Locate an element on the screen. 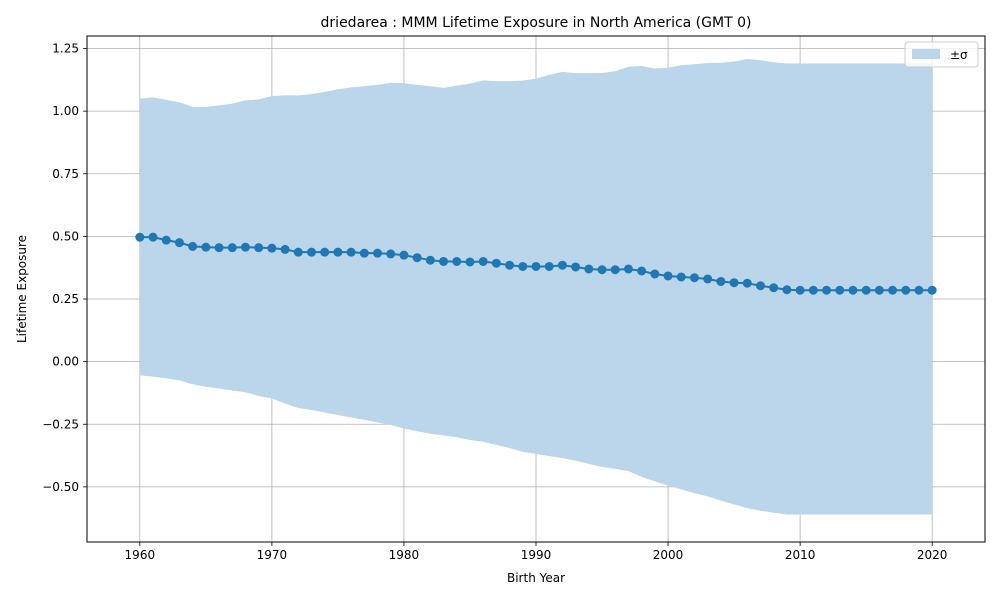 The height and width of the screenshot is (600, 1000). y-tick-label: 0.00 is located at coordinates (65, 362).